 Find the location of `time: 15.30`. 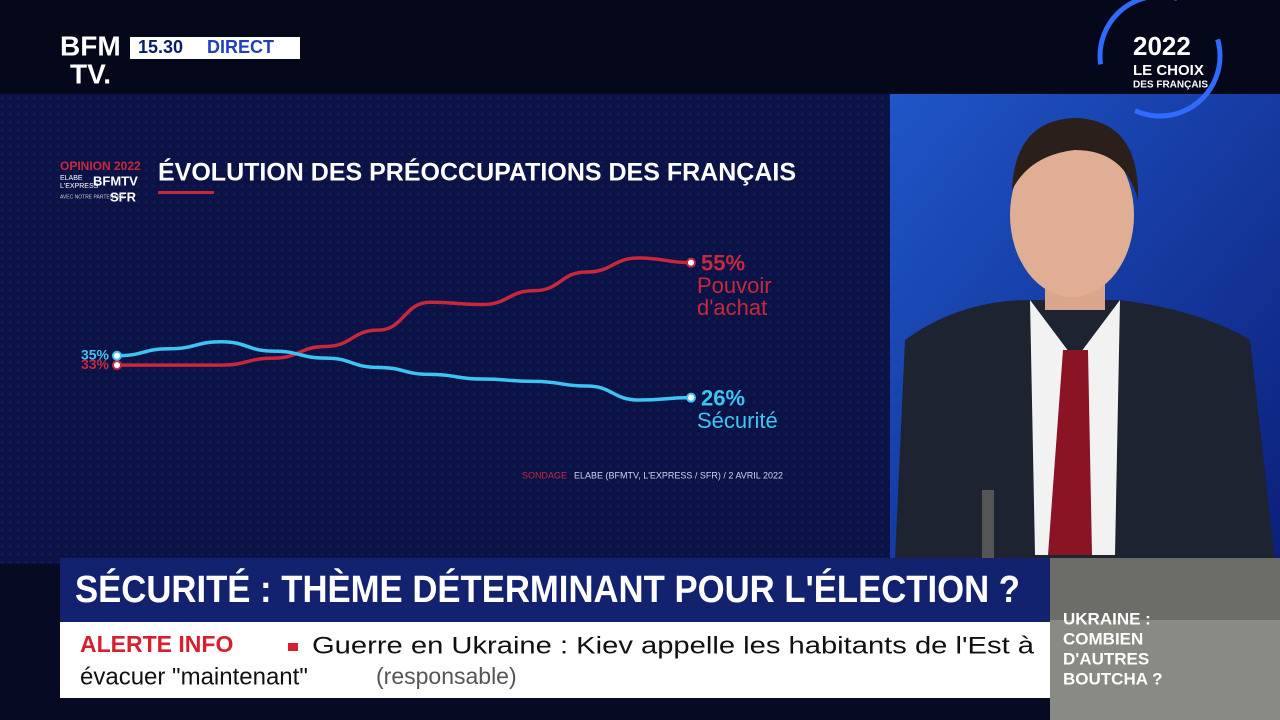

time: 15.30 is located at coordinates (160, 47).